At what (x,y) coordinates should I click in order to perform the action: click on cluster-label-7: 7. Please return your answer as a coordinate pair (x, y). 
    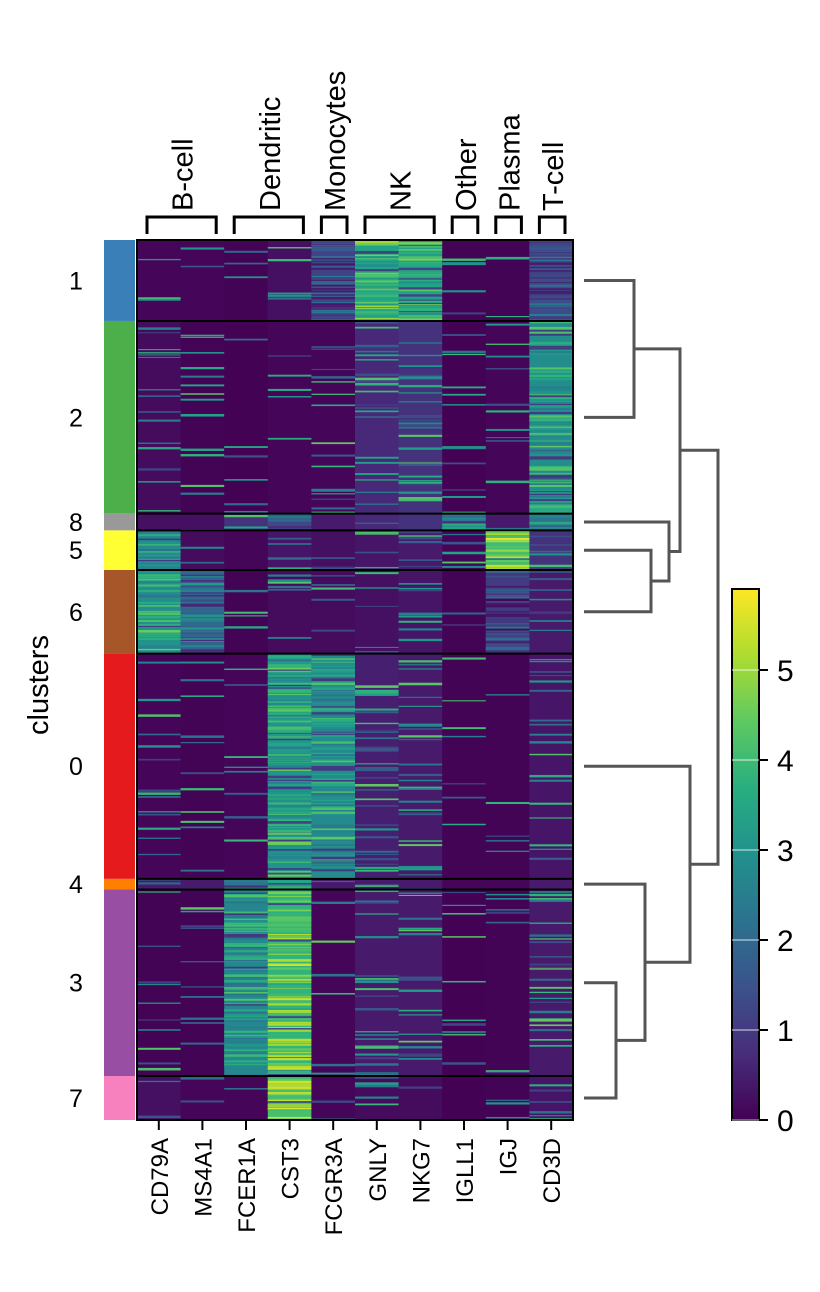
    Looking at the image, I should click on (76, 1099).